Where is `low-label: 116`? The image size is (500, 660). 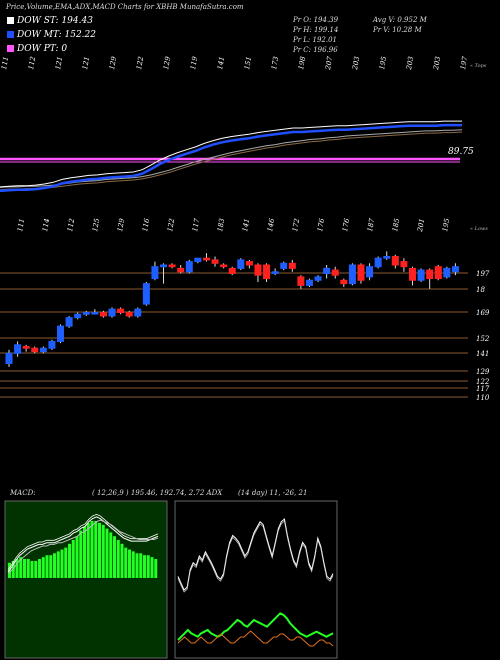 low-label: 116 is located at coordinates (146, 224).